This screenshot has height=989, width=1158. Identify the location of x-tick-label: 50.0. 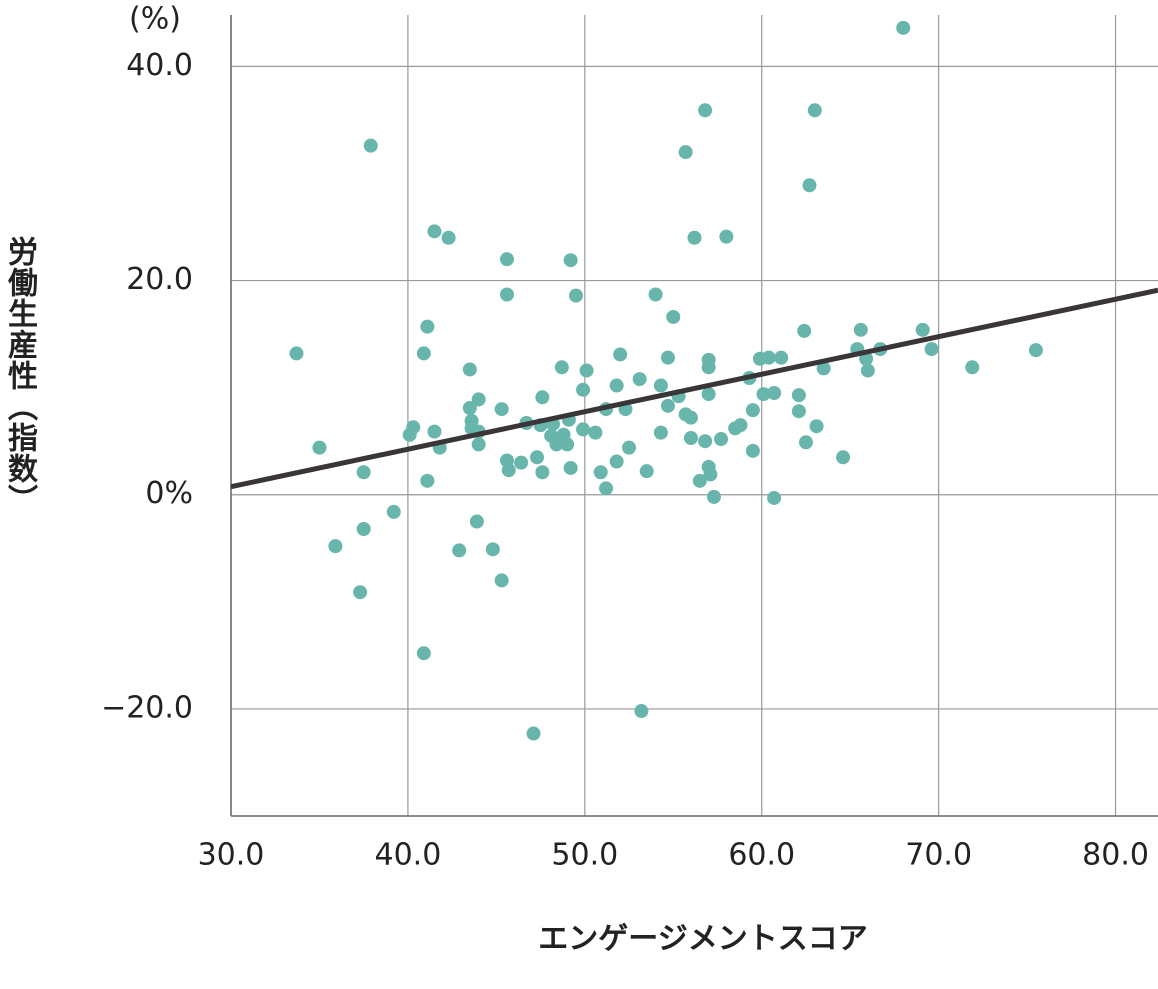
(584, 855).